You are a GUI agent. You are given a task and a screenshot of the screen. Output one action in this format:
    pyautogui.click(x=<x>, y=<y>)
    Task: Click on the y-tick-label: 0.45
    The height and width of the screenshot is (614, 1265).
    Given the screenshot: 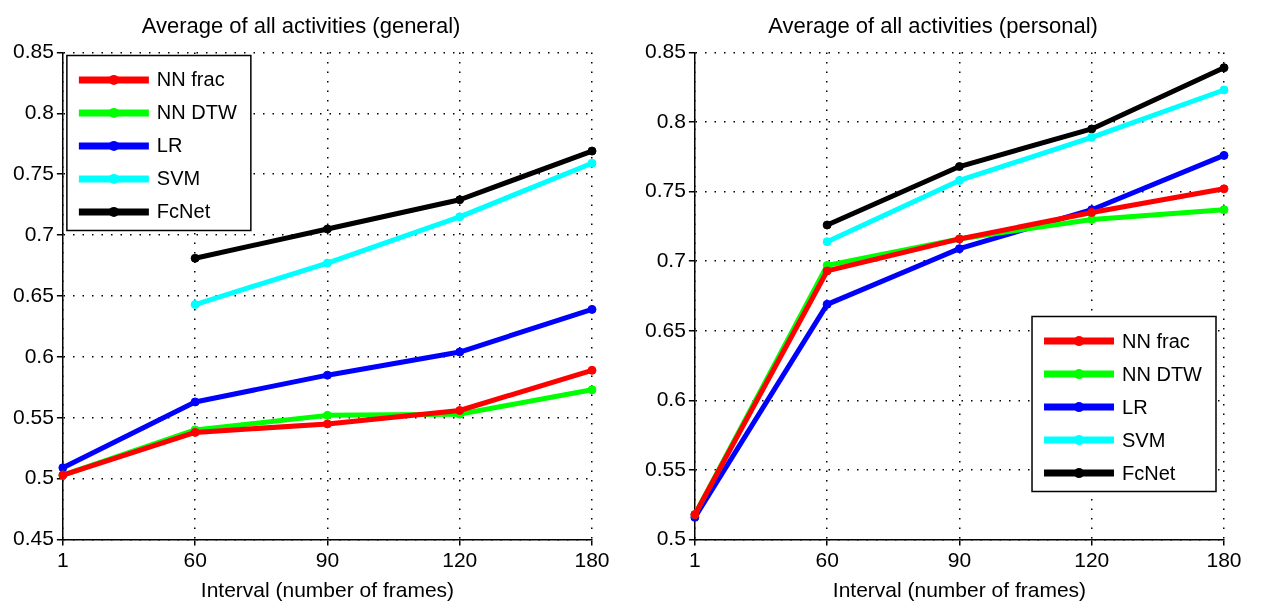 What is the action you would take?
    pyautogui.click(x=33, y=538)
    